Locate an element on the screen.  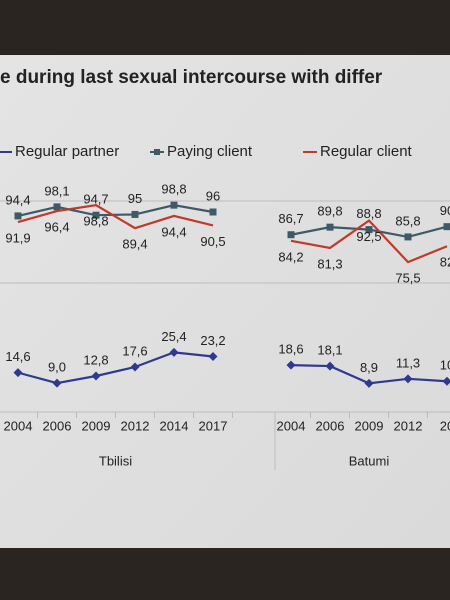
data-label: 96,4 is located at coordinates (56, 226).